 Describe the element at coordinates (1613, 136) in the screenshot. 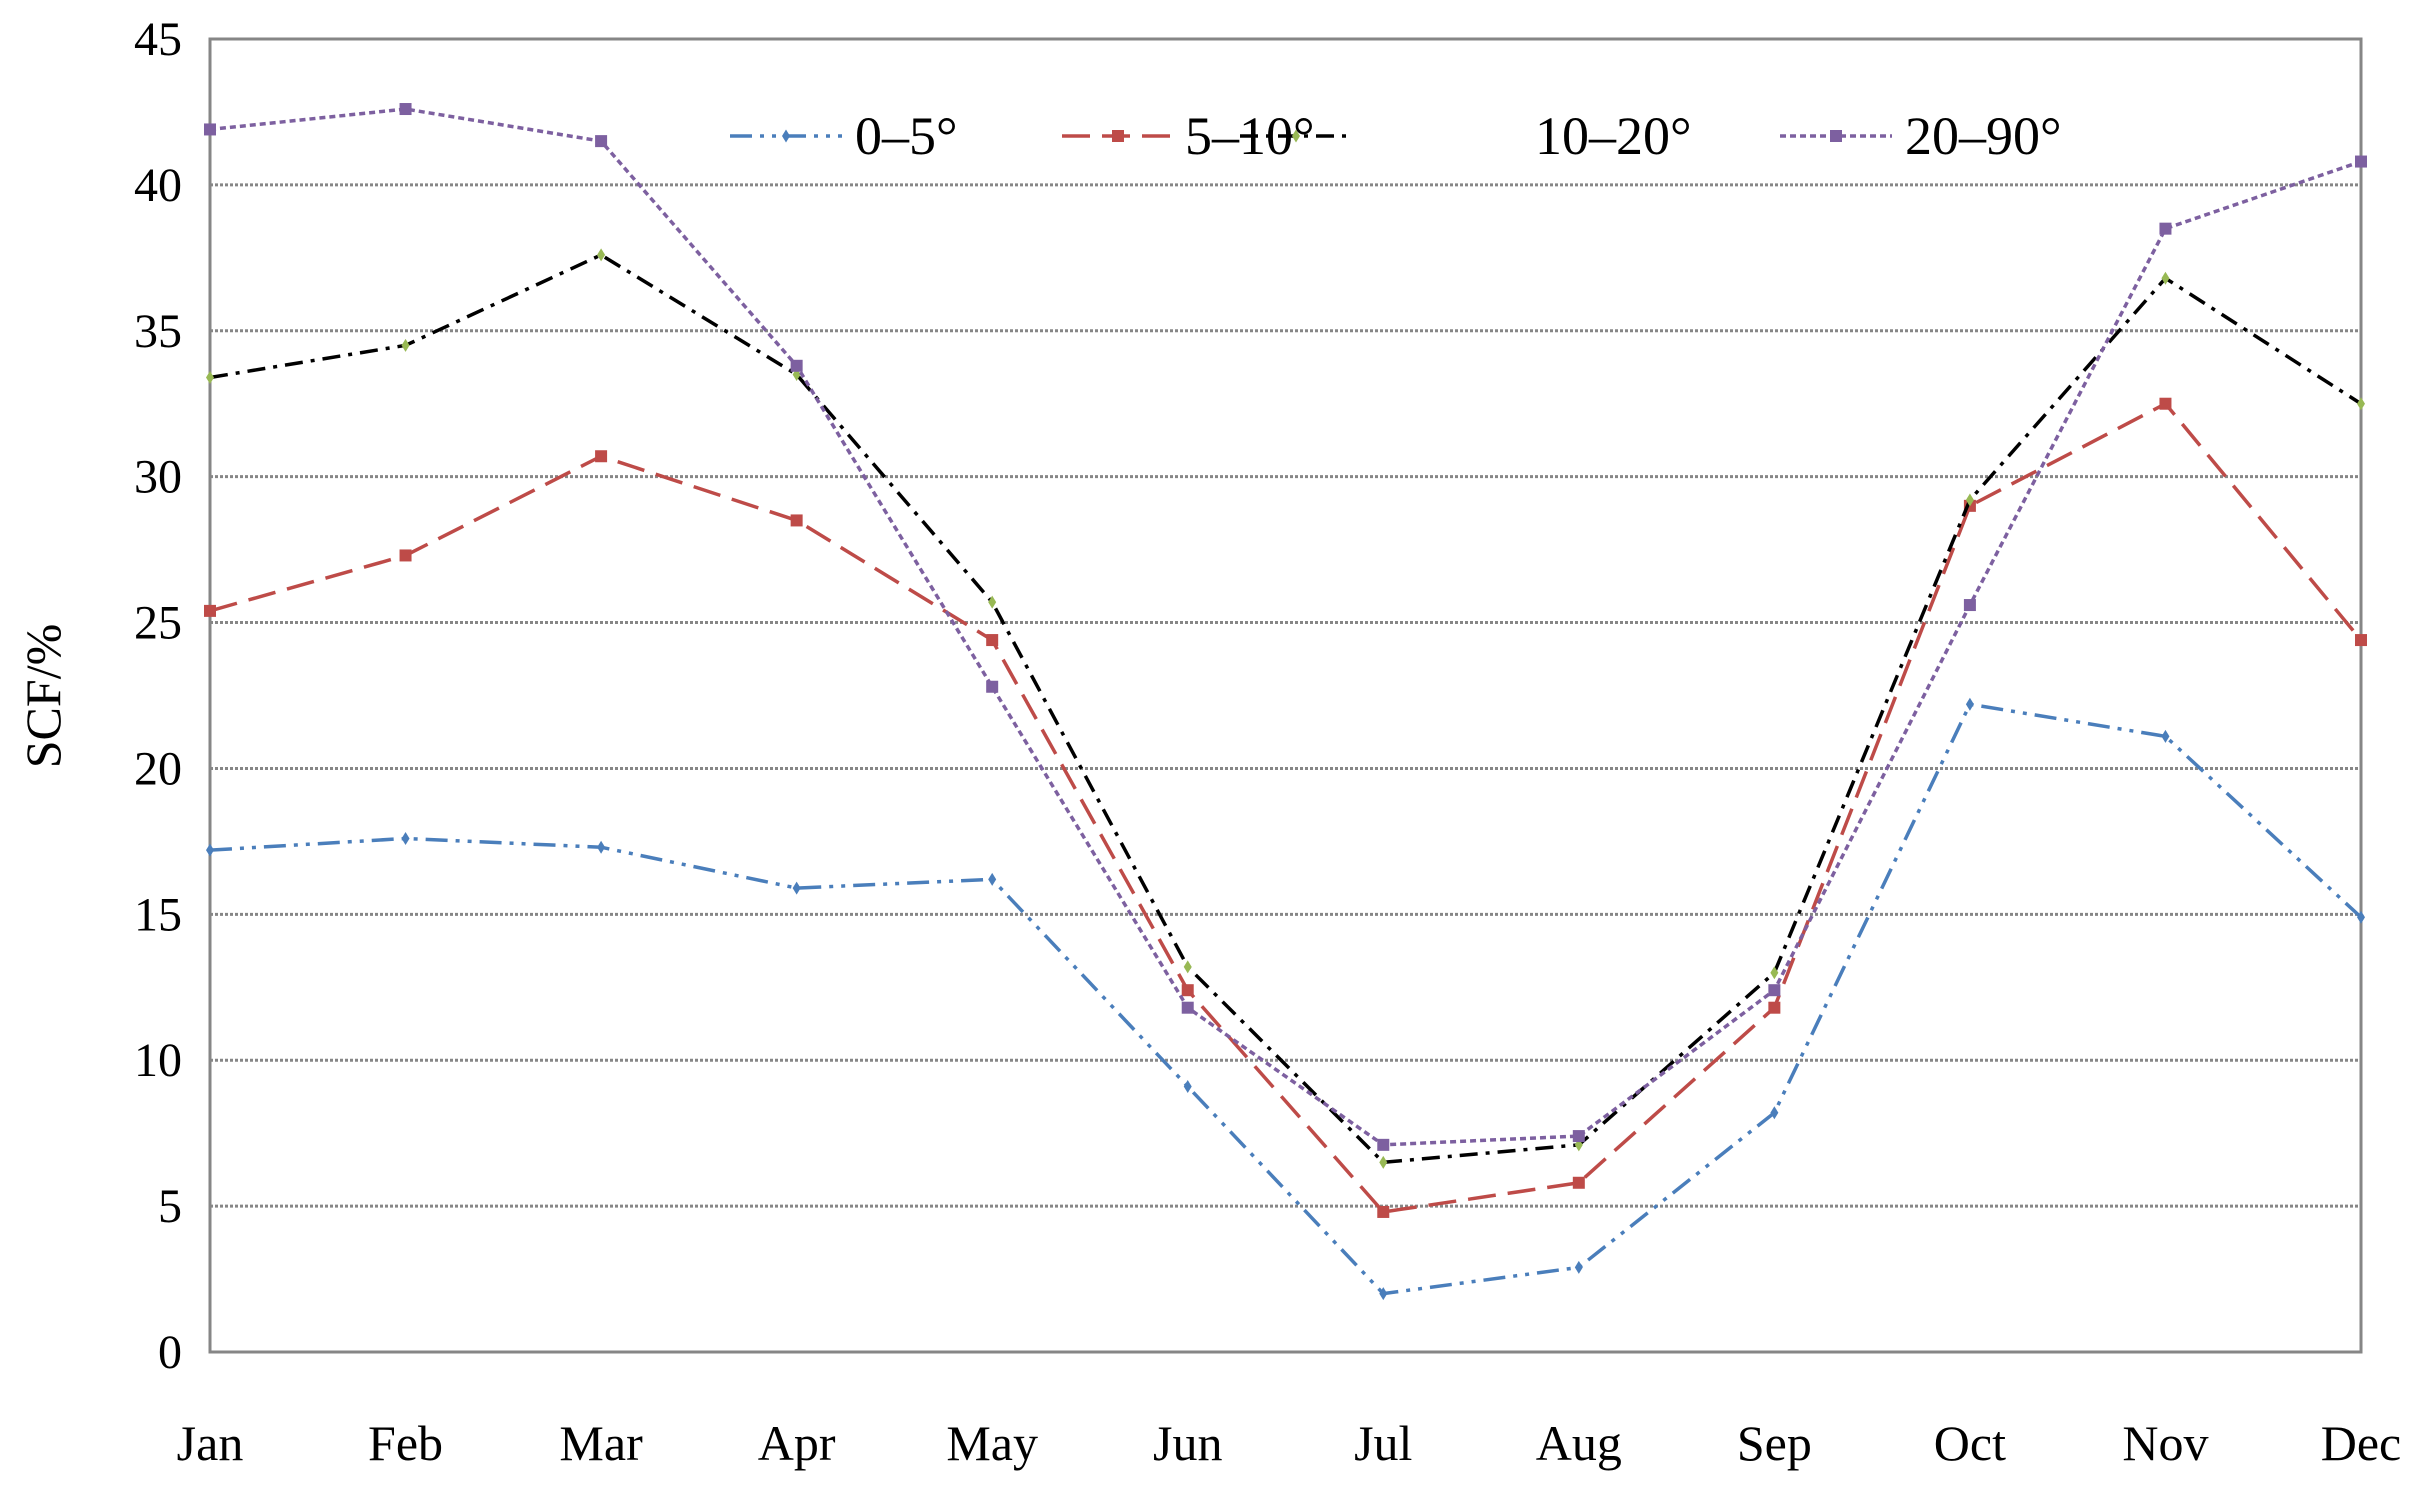

I see `legend-label: 10–20°` at that location.